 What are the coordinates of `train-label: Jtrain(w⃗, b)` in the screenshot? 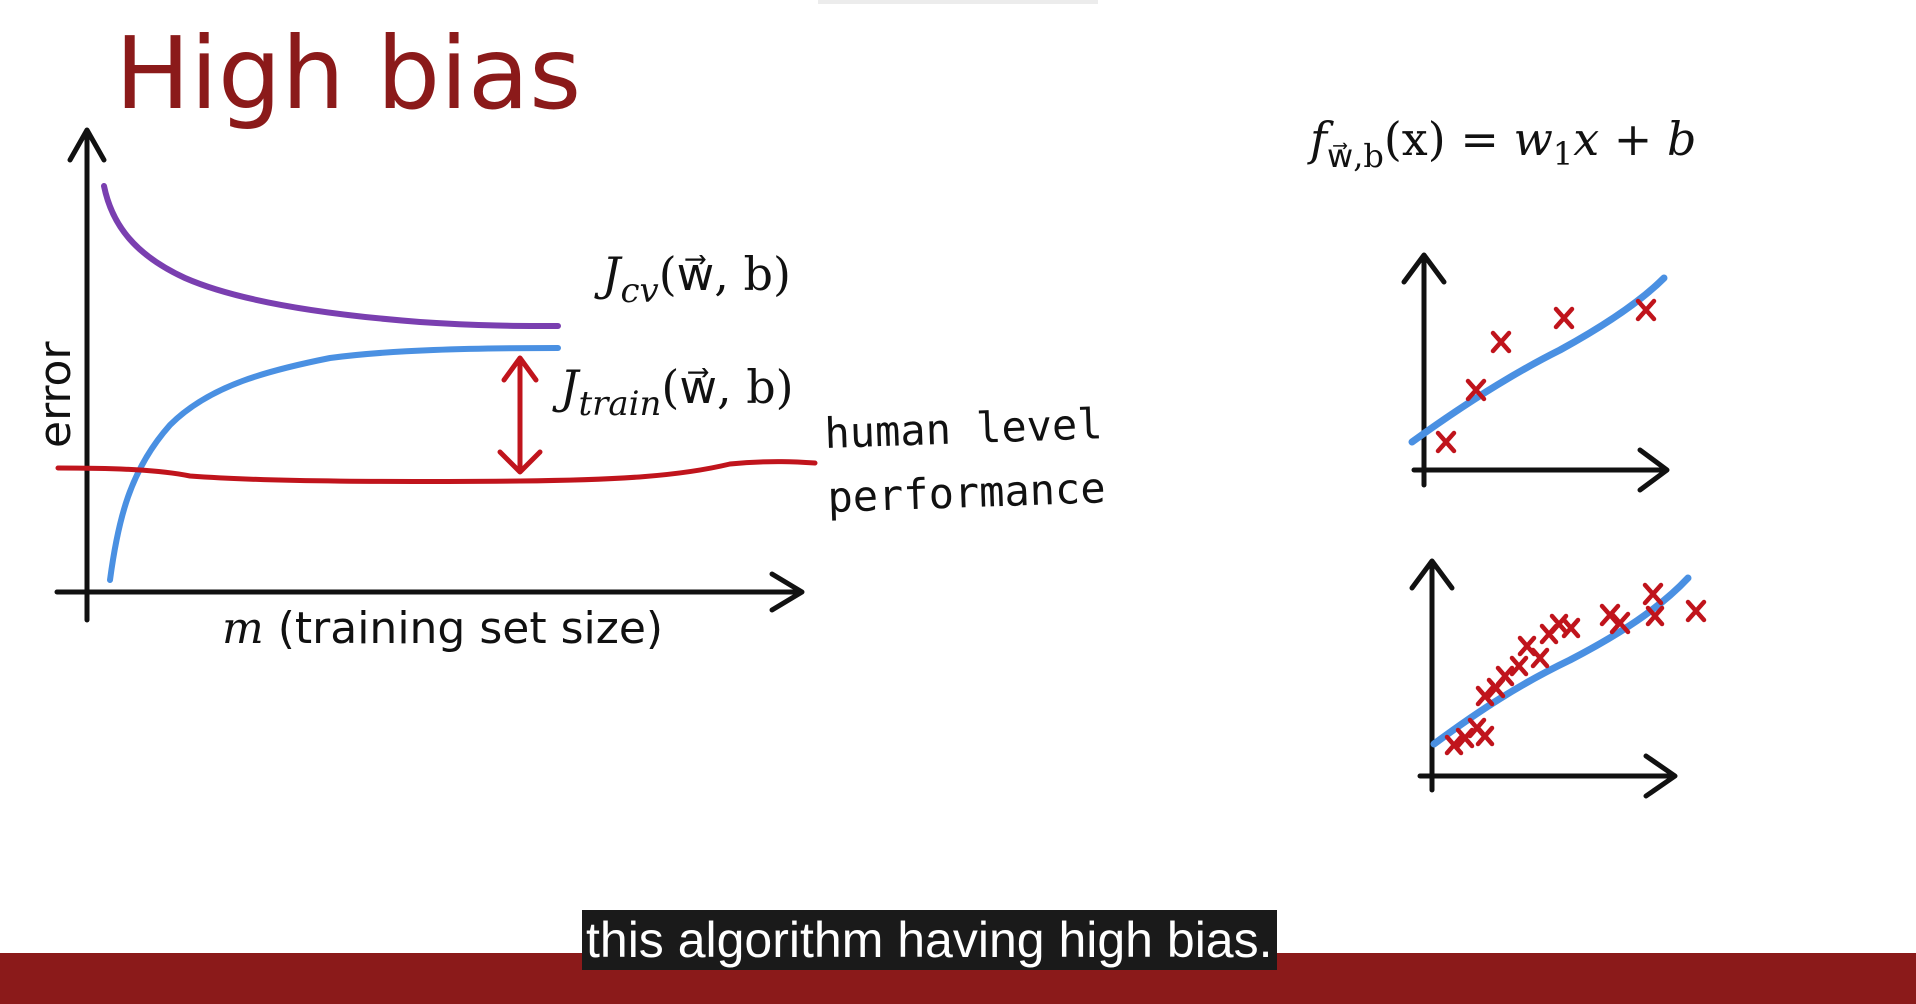 It's located at (673, 392).